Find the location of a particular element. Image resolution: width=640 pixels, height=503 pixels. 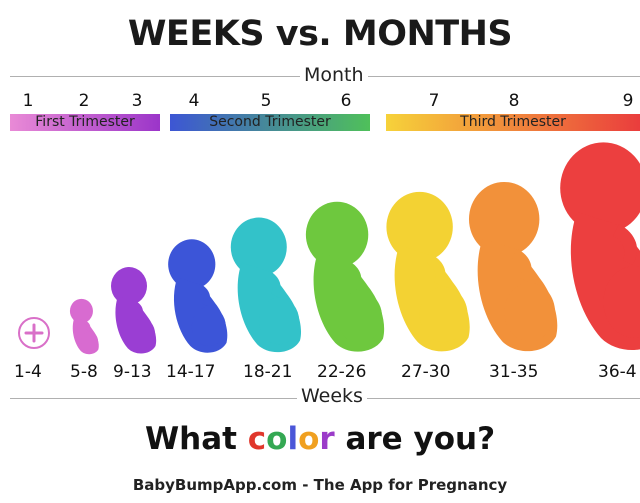

question-heading: What color are you? is located at coordinates (320, 439).